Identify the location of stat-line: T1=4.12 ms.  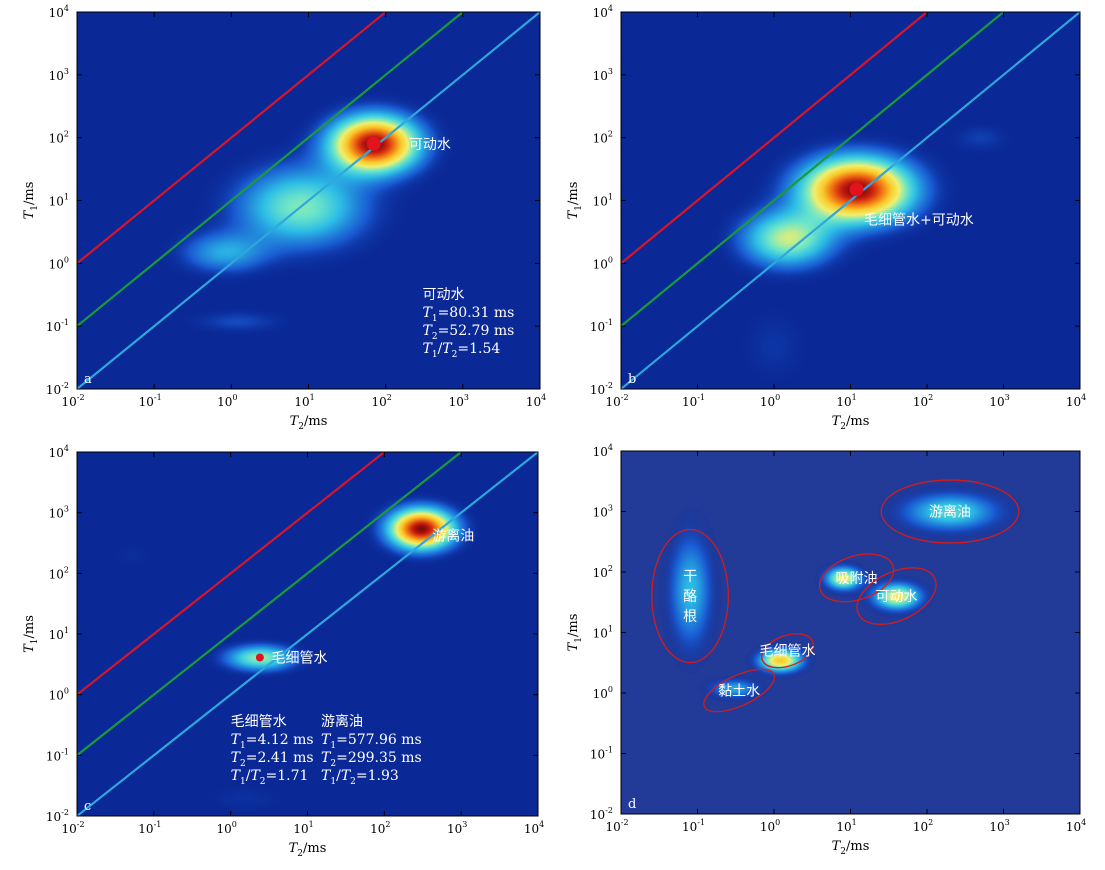
(272, 741).